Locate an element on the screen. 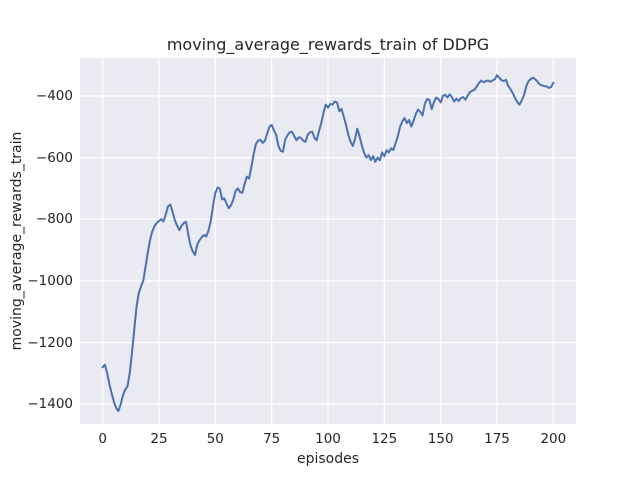 The height and width of the screenshot is (480, 640). y-tick-label: −1400 is located at coordinates (50, 404).